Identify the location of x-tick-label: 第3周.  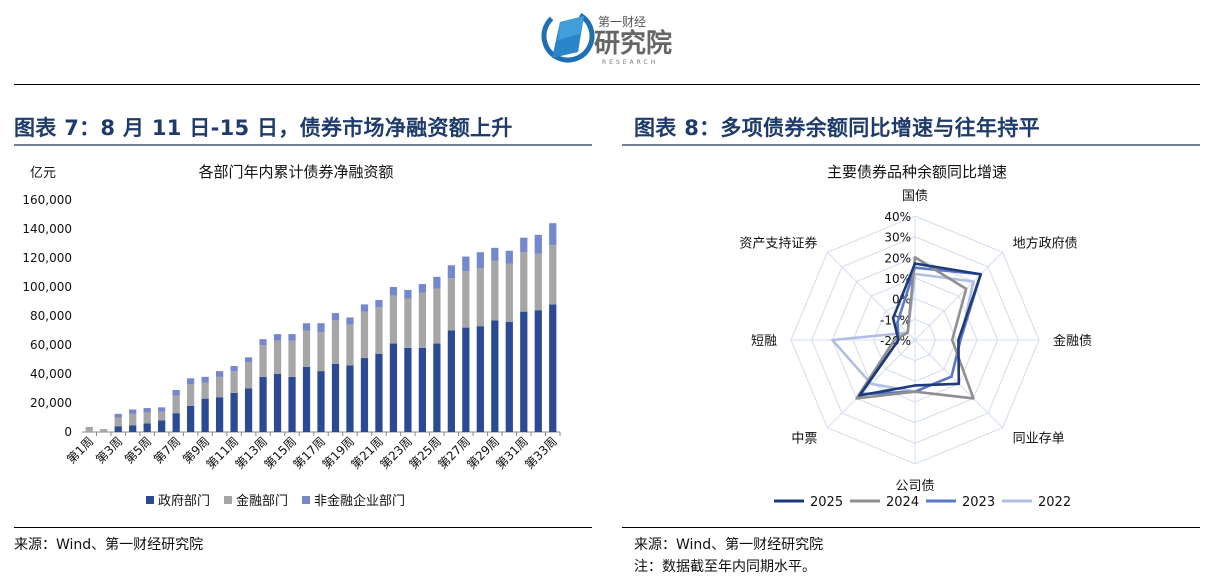
(109, 450).